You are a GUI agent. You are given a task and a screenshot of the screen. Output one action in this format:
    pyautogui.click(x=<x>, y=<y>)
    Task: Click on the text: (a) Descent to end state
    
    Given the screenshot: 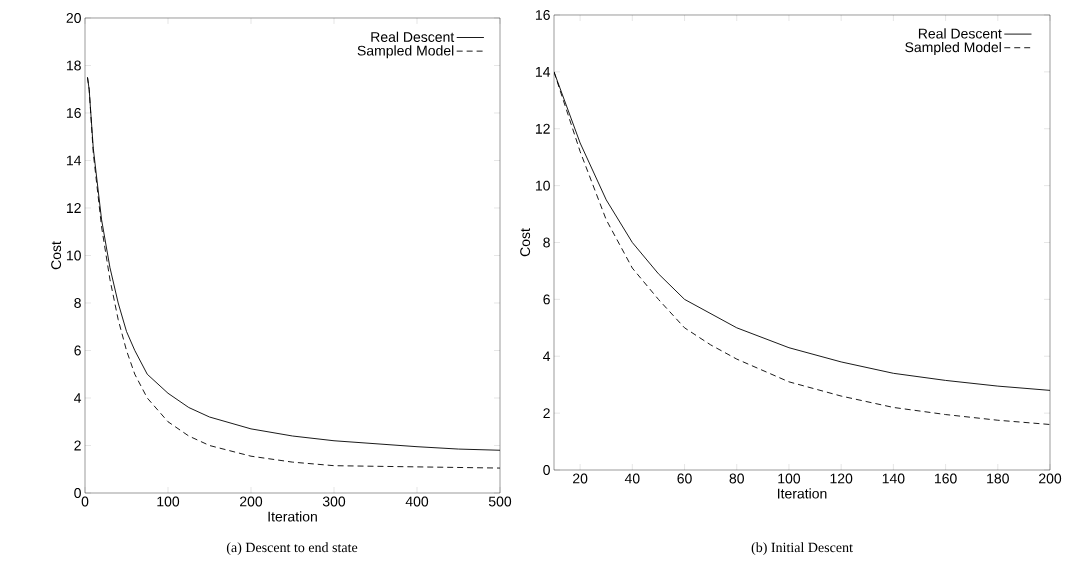 What is the action you would take?
    pyautogui.click(x=292, y=548)
    